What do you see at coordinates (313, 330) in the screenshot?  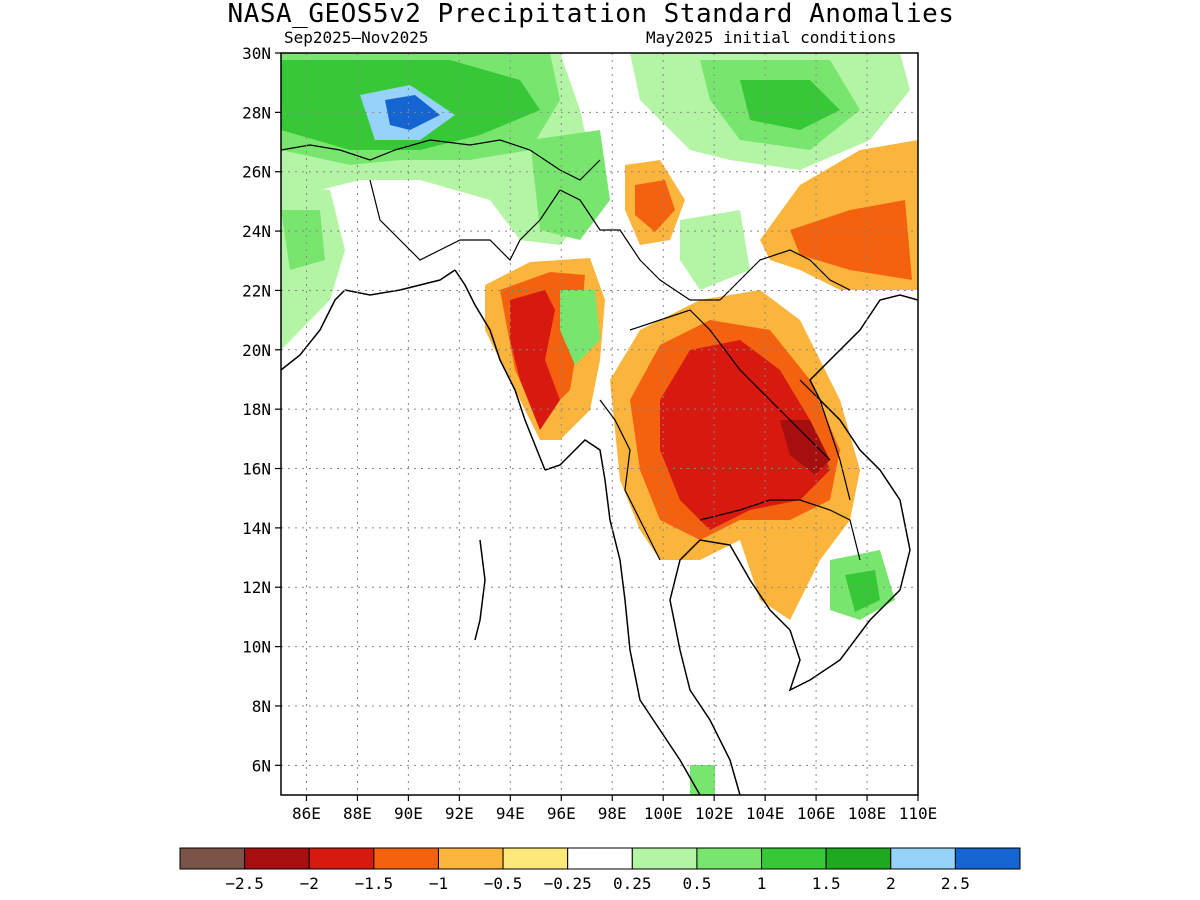 I see `coastline-india-east` at bounding box center [313, 330].